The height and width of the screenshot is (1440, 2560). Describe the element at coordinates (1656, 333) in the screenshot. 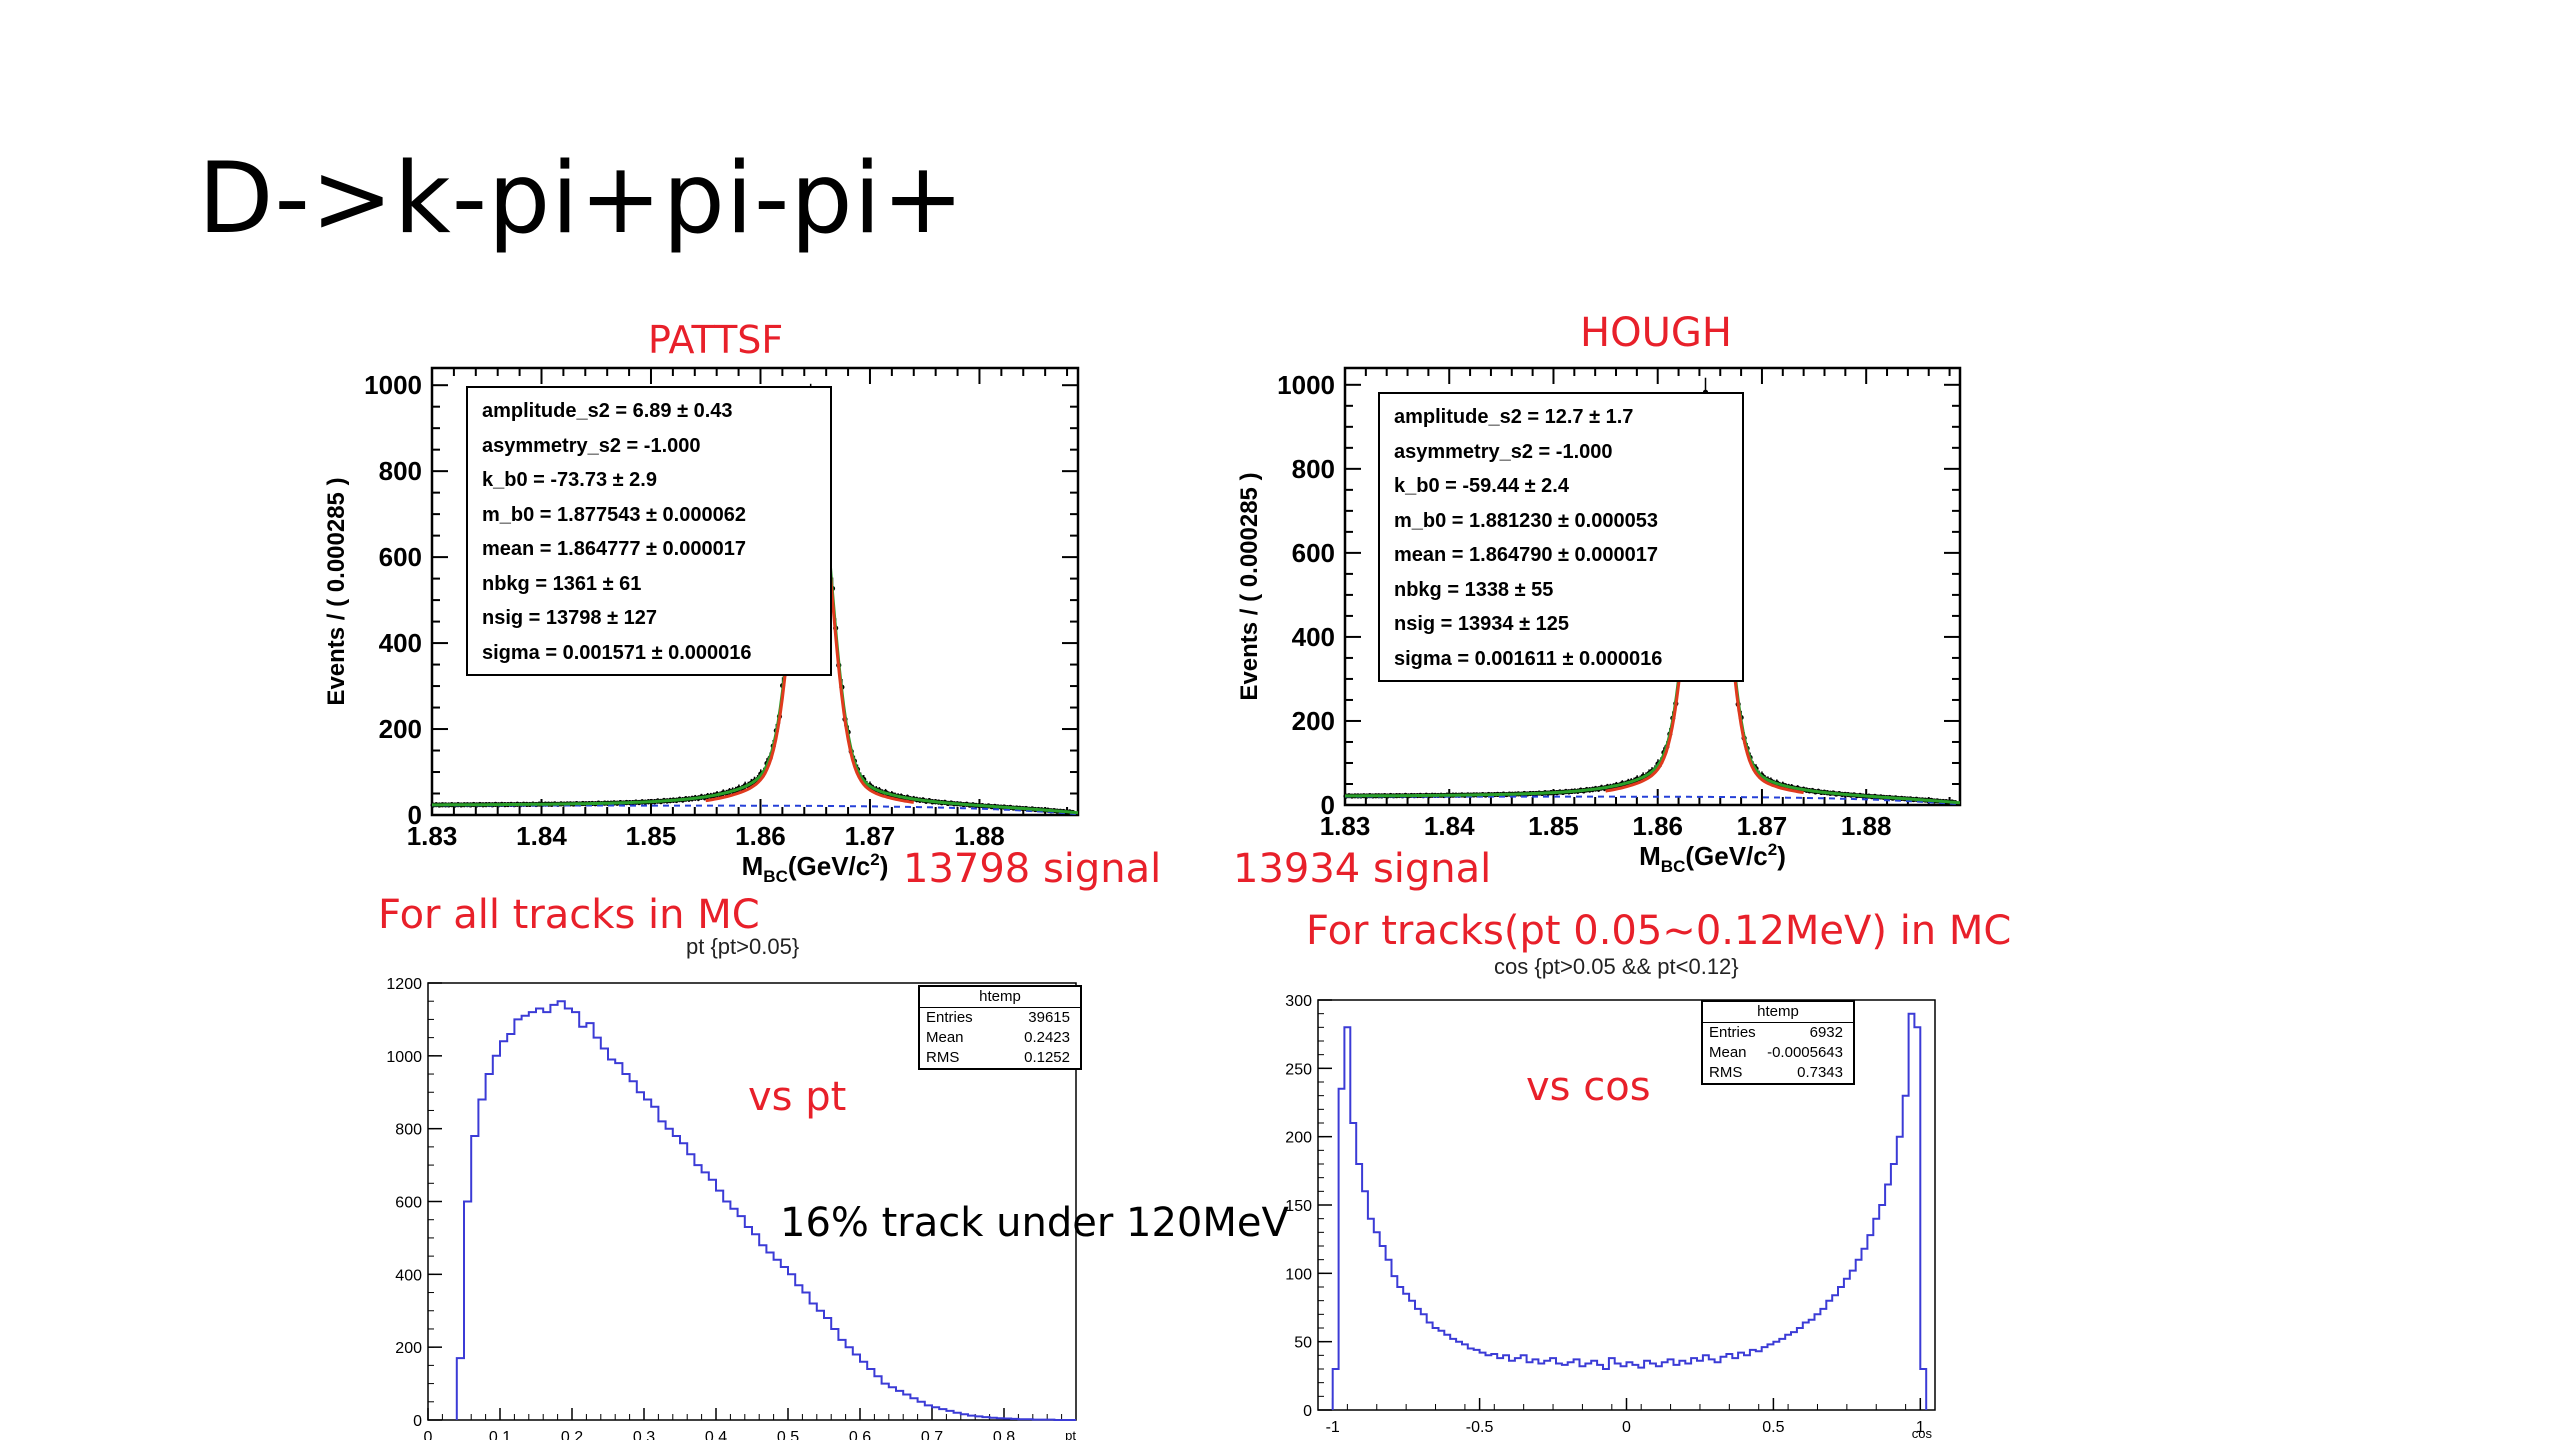

I see `chart-title-hough: HOUGH` at that location.